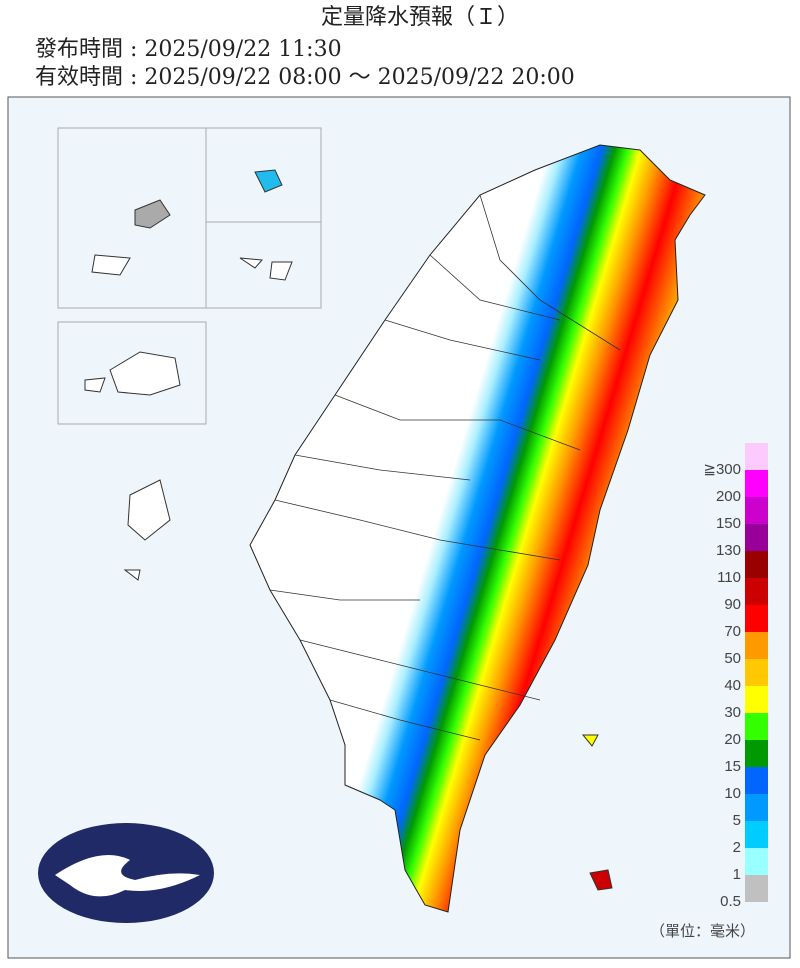 The height and width of the screenshot is (968, 800). Describe the element at coordinates (732, 739) in the screenshot. I see `legend-label: 20` at that location.